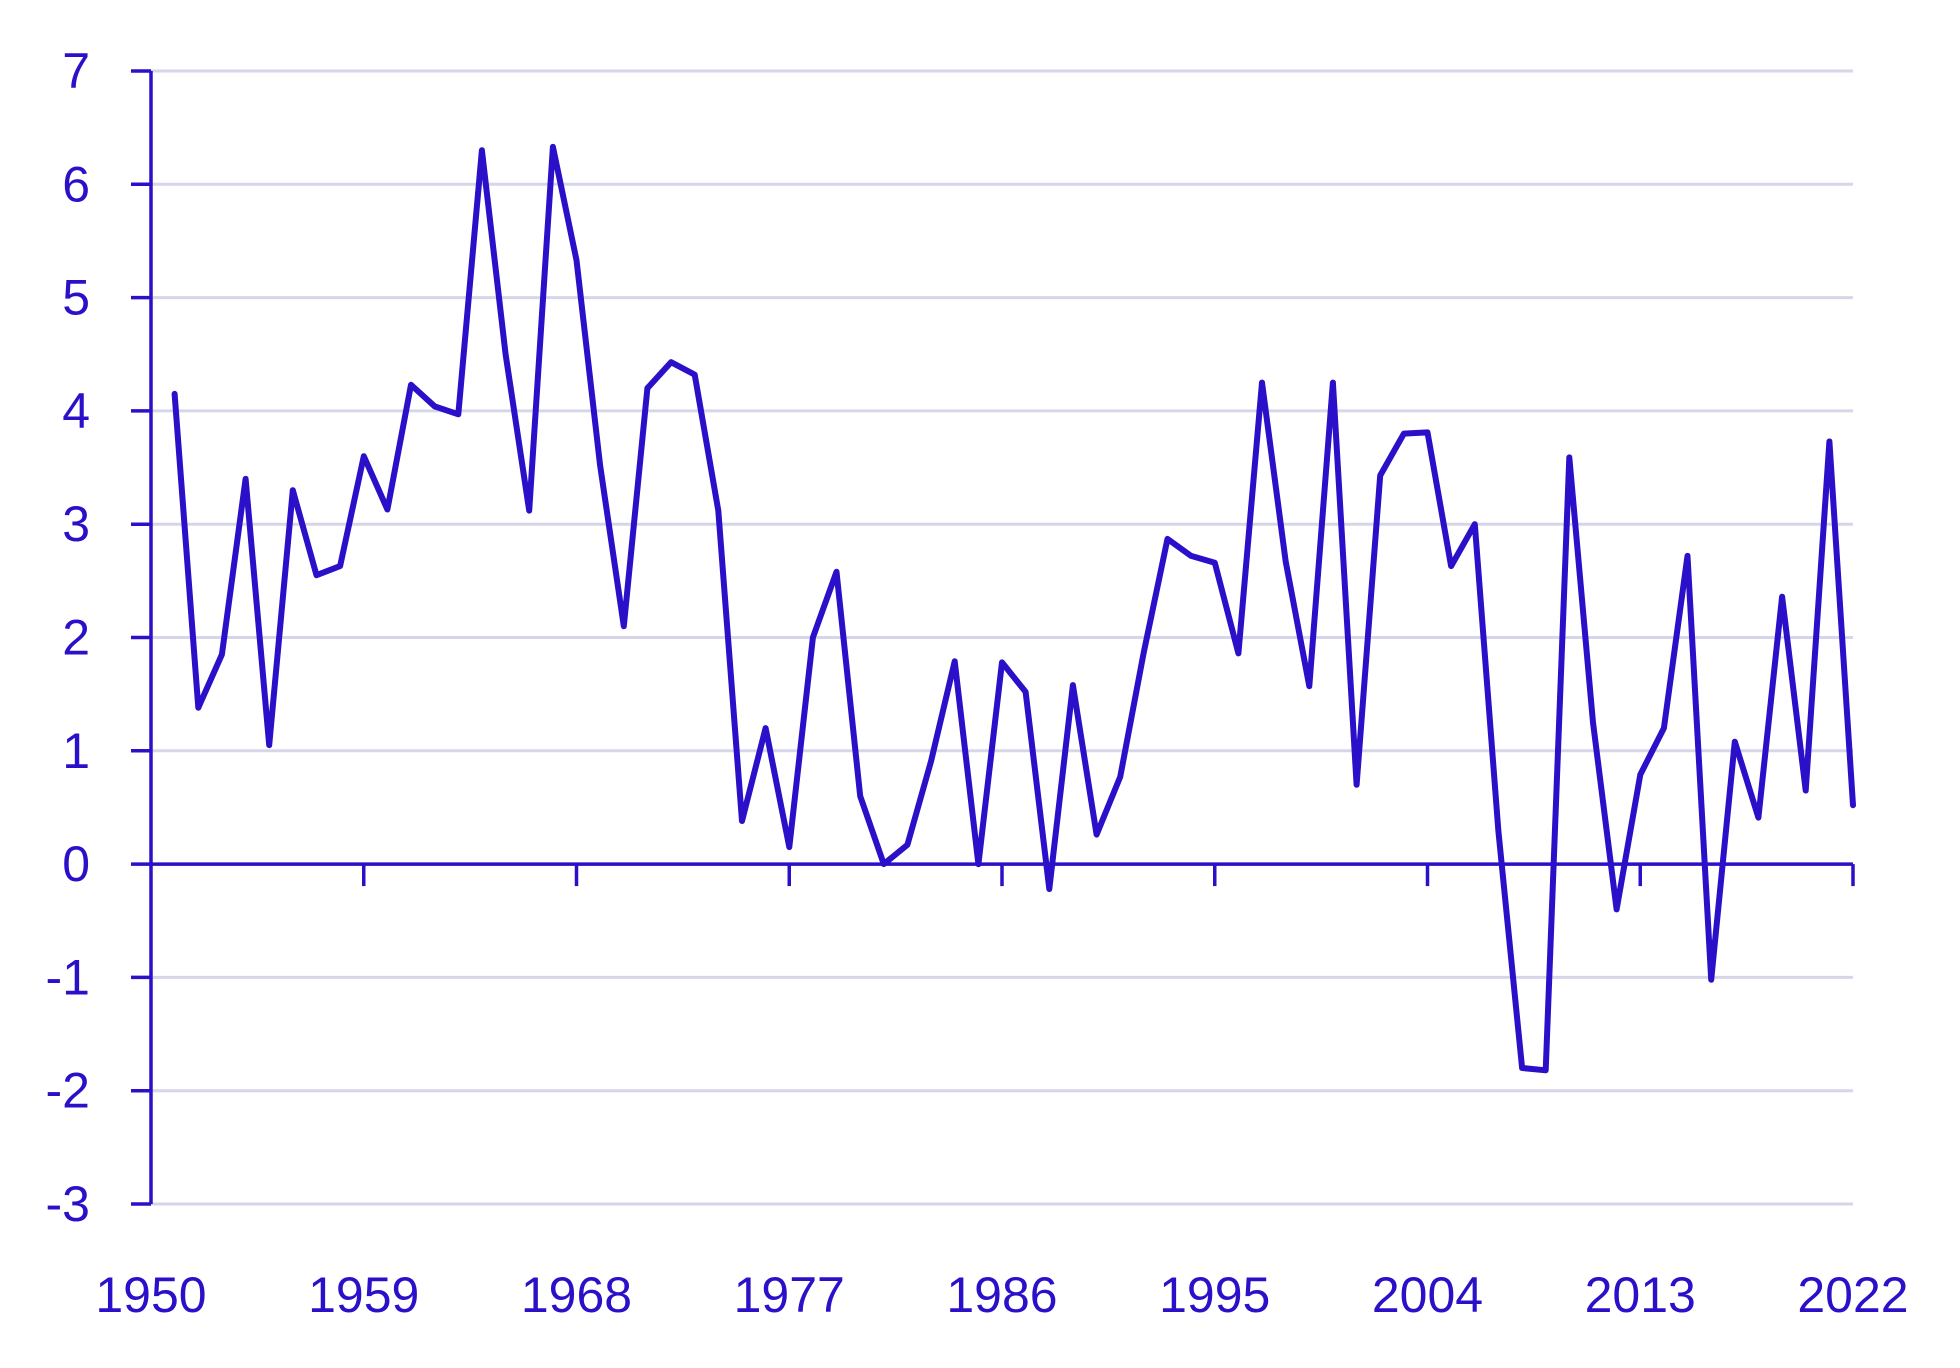 The image size is (1960, 1368). Describe the element at coordinates (76, 524) in the screenshot. I see `y-tick-label: 3` at that location.